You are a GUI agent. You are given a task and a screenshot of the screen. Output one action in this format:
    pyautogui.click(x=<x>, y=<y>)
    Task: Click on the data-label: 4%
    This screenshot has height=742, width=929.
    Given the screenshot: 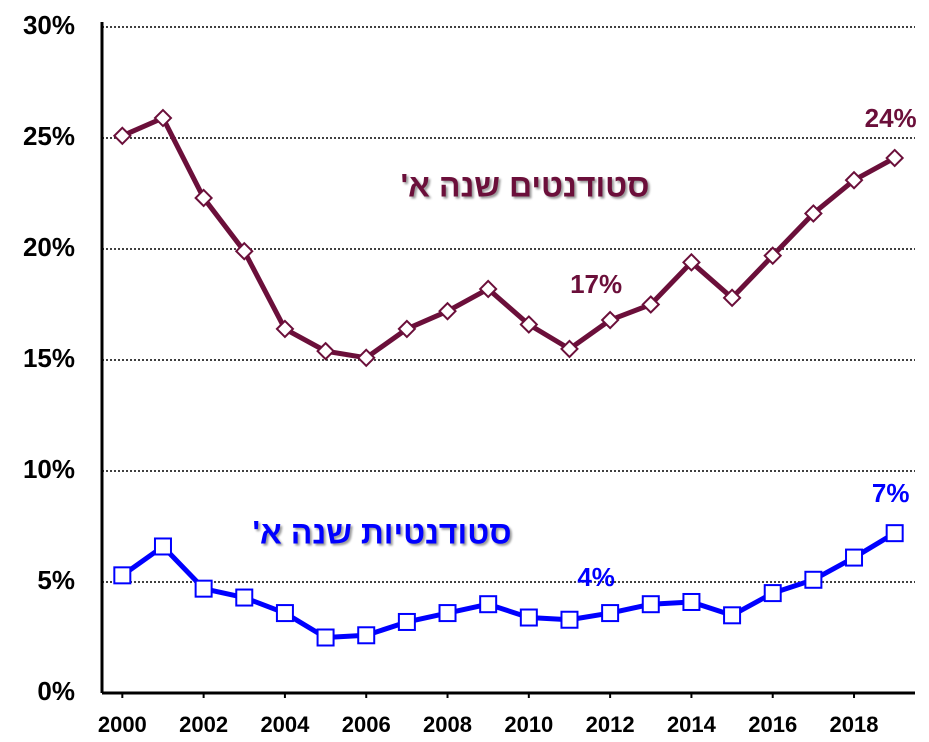 What is the action you would take?
    pyautogui.click(x=596, y=577)
    